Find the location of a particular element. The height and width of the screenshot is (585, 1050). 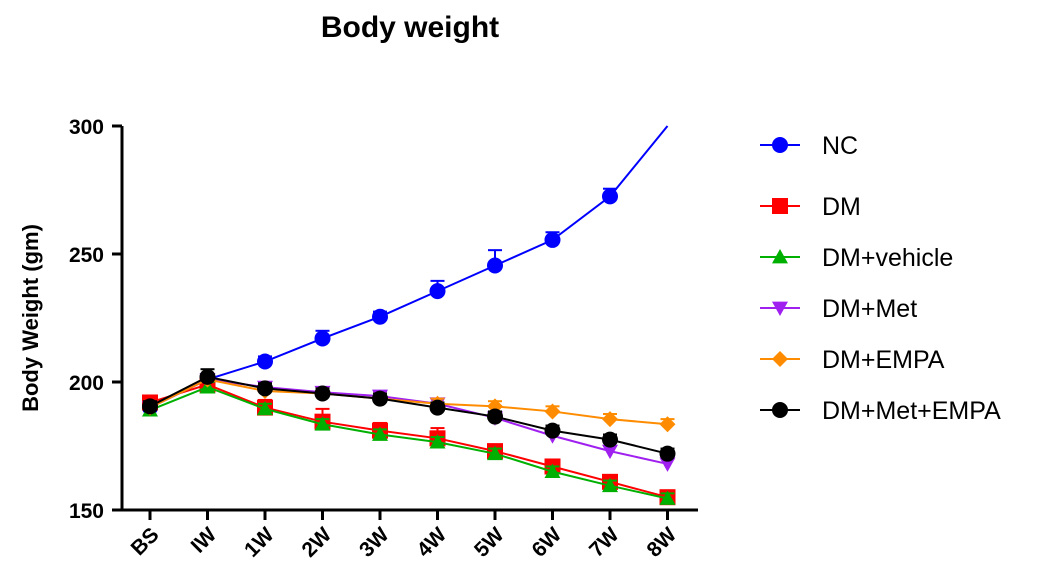

legend-label: DM+Met is located at coordinates (869, 309).